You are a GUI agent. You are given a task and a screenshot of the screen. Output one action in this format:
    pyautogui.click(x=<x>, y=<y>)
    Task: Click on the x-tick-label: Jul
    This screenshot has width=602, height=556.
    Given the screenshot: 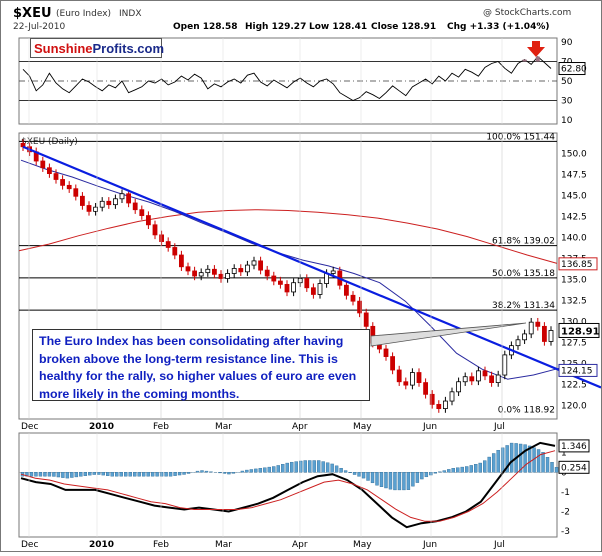 What is the action you would take?
    pyautogui.click(x=499, y=427)
    